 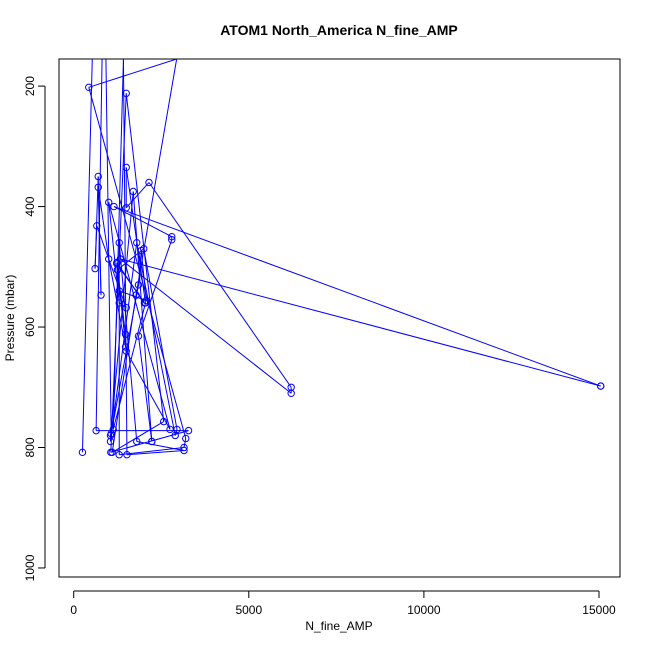 What do you see at coordinates (30, 447) in the screenshot?
I see `y-tick-label: 800` at bounding box center [30, 447].